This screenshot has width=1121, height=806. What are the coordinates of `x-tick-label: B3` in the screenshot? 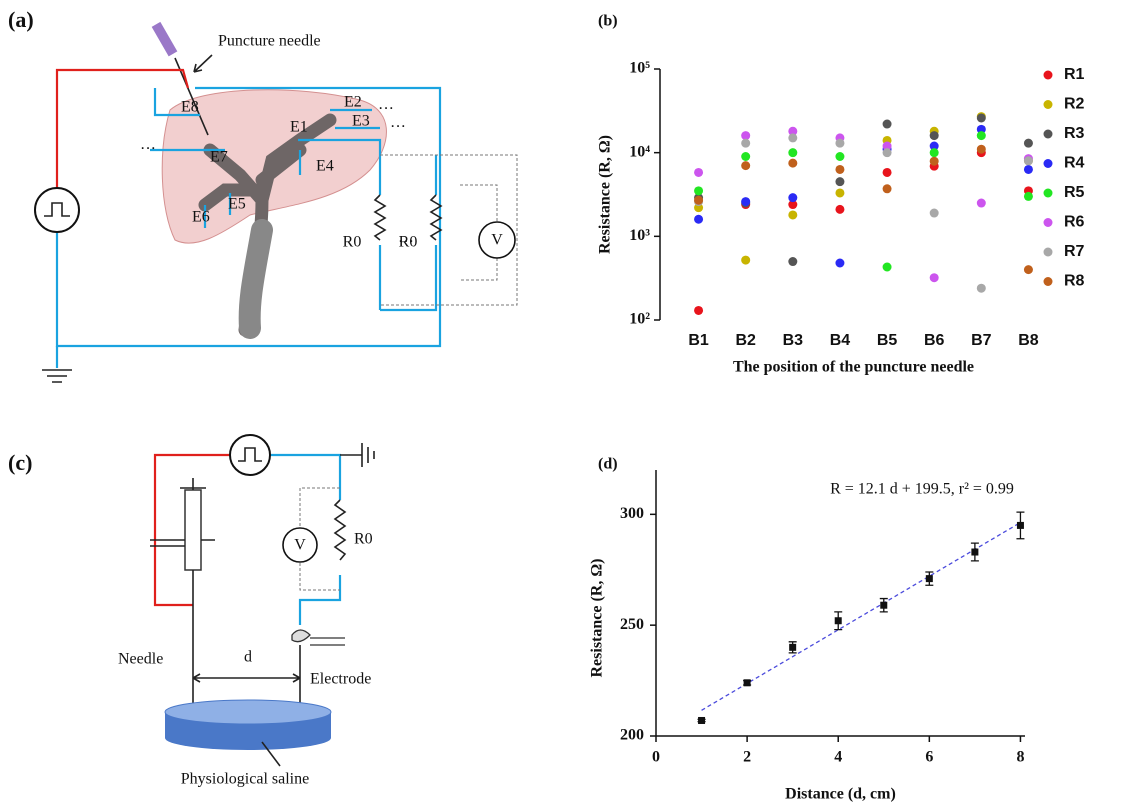 It's located at (793, 340).